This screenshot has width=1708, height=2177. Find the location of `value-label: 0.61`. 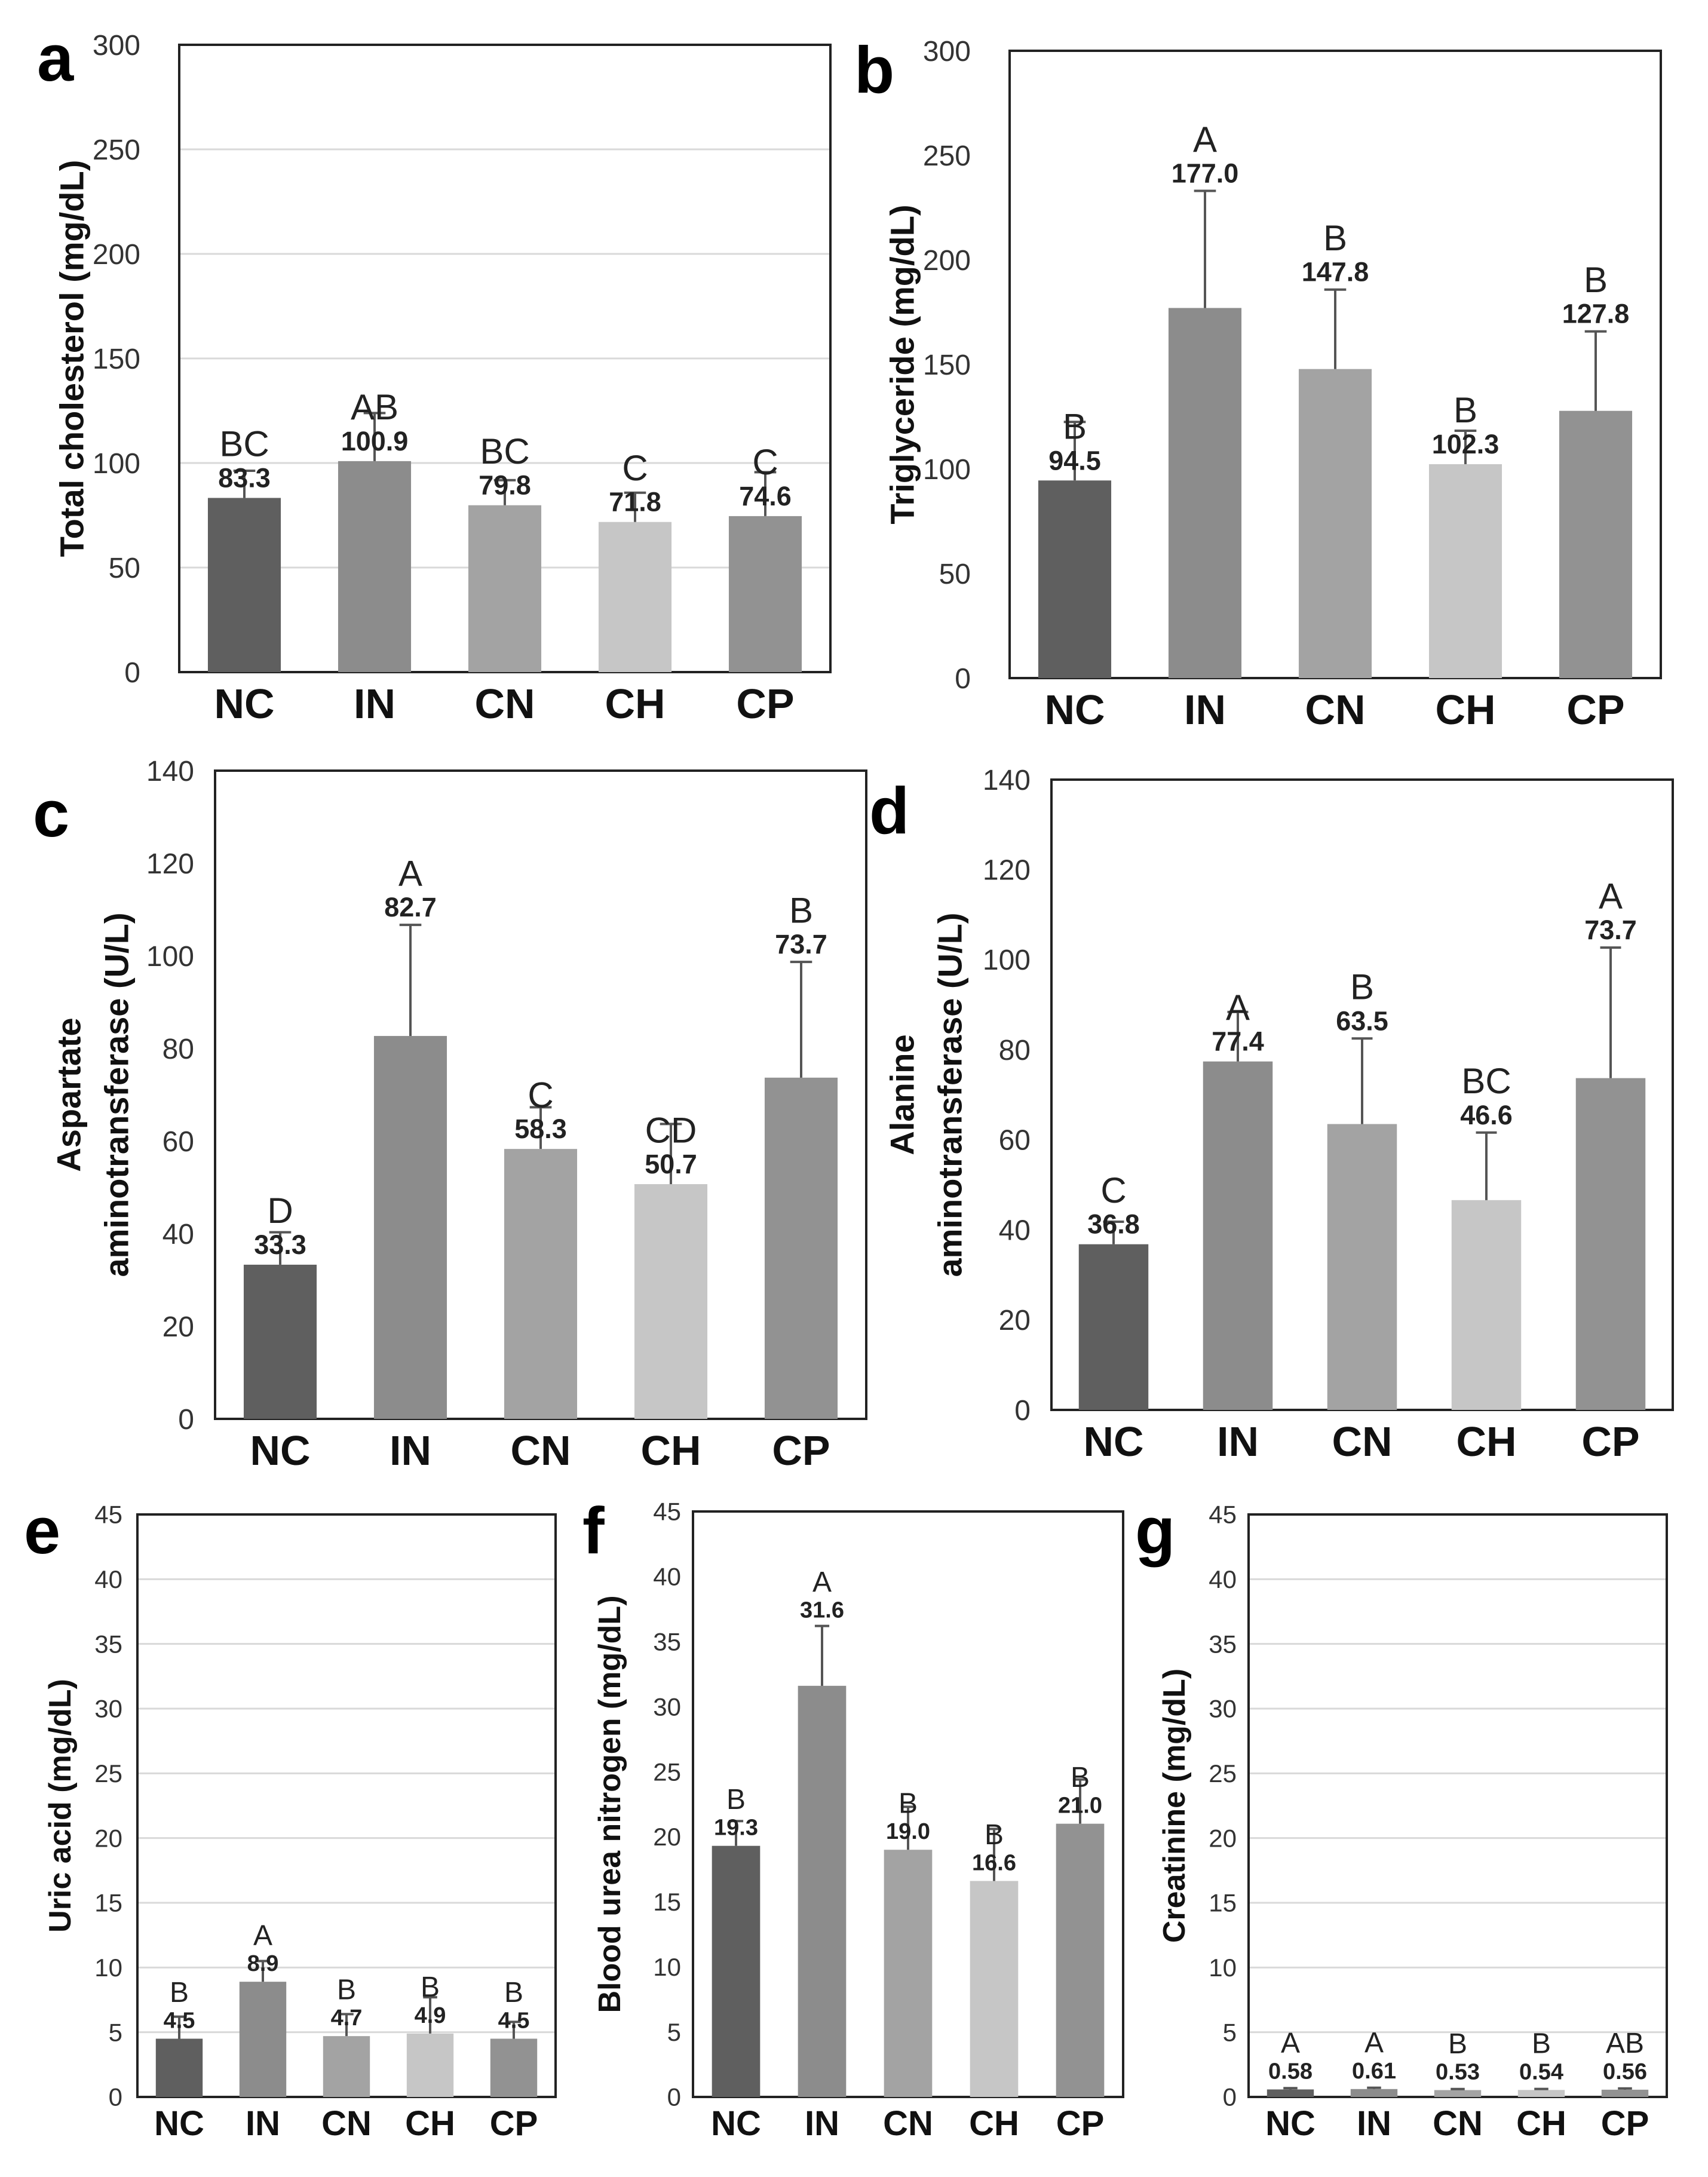

value-label: 0.61 is located at coordinates (1374, 2071).